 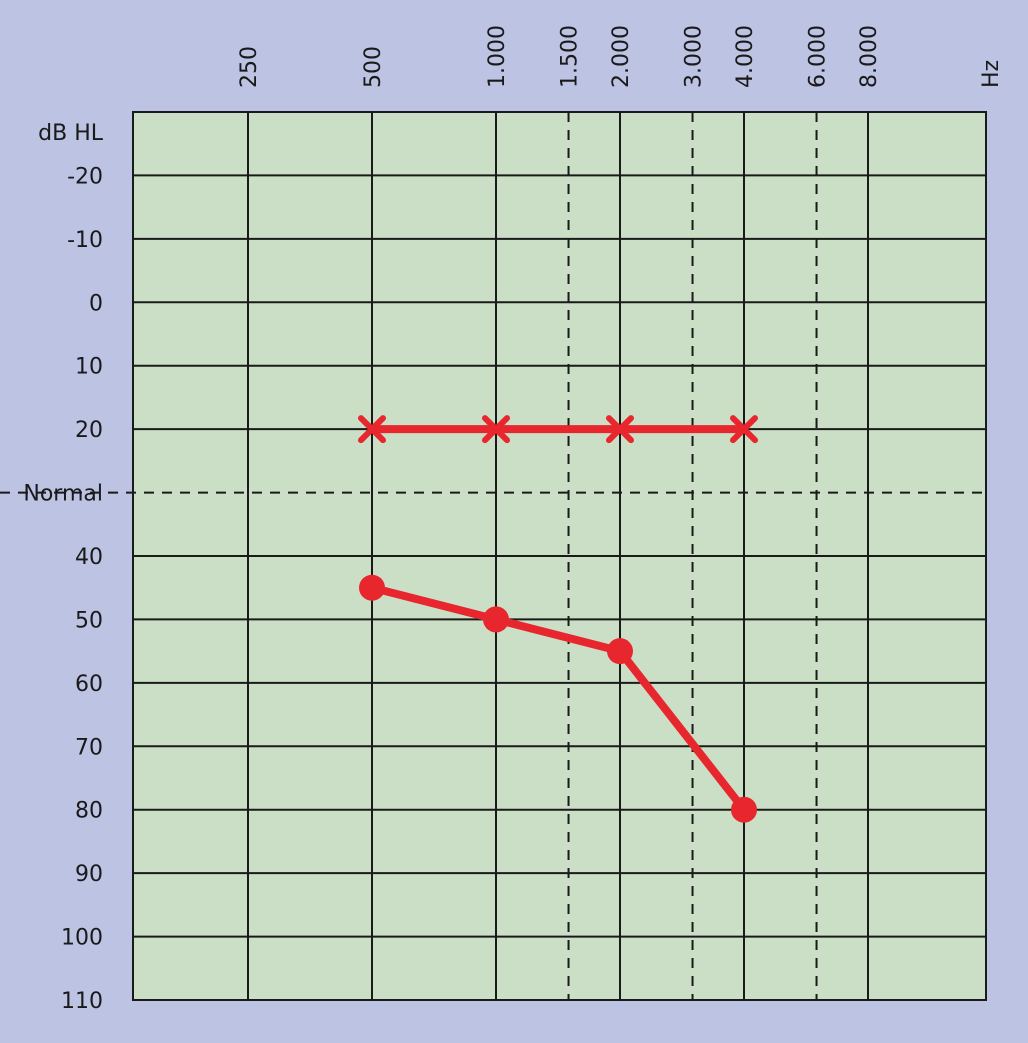 I want to click on x-axis-unit-label: Hz, so click(x=991, y=74).